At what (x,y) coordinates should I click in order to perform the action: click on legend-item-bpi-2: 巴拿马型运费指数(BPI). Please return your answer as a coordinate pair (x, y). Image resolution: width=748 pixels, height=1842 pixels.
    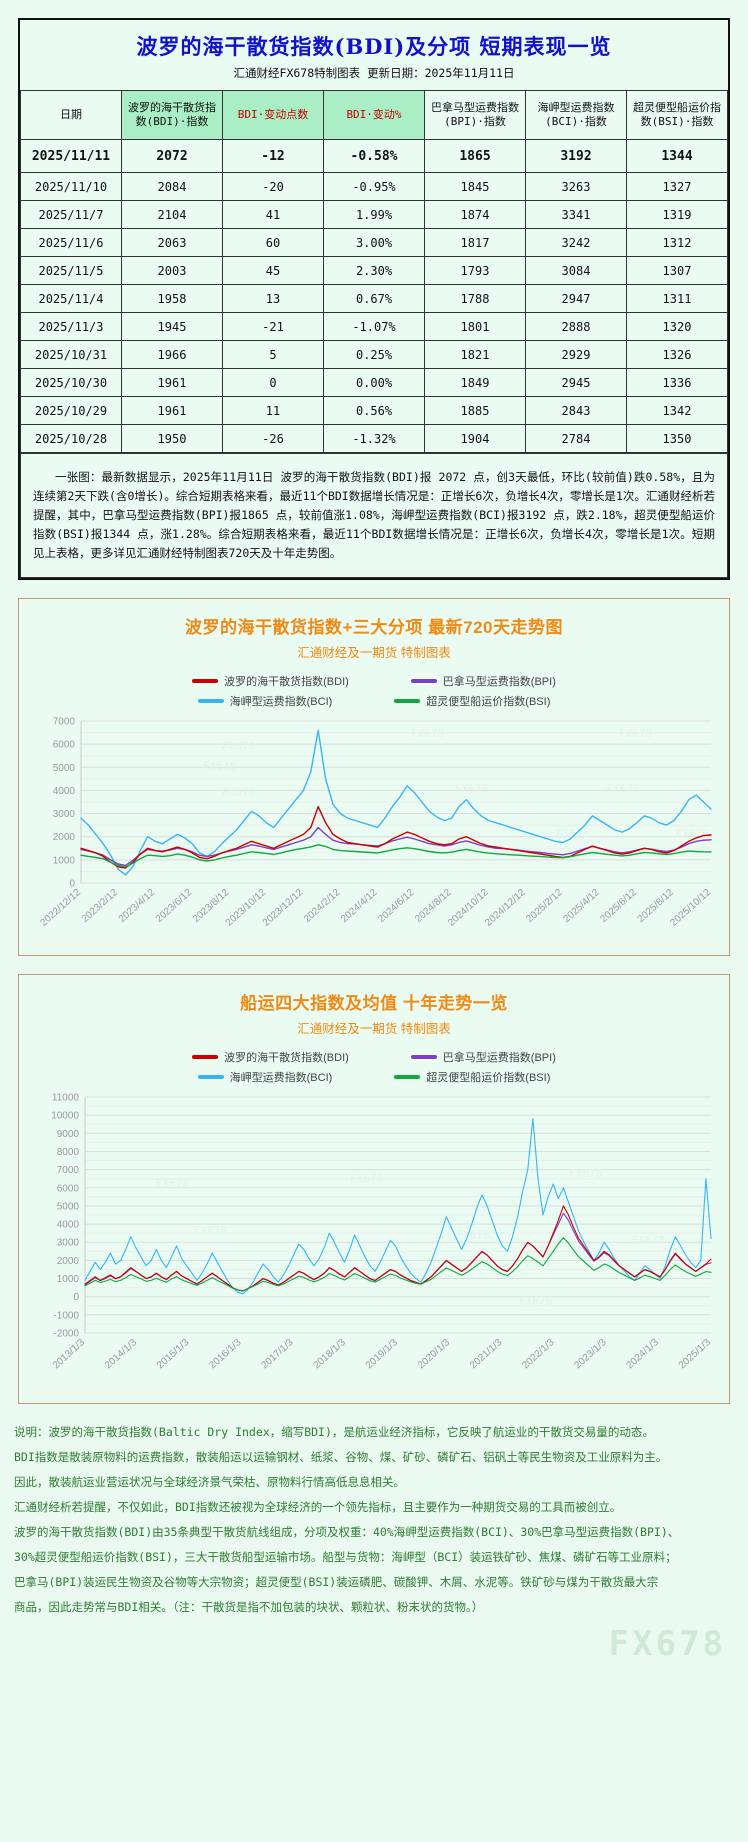
    Looking at the image, I should click on (483, 1057).